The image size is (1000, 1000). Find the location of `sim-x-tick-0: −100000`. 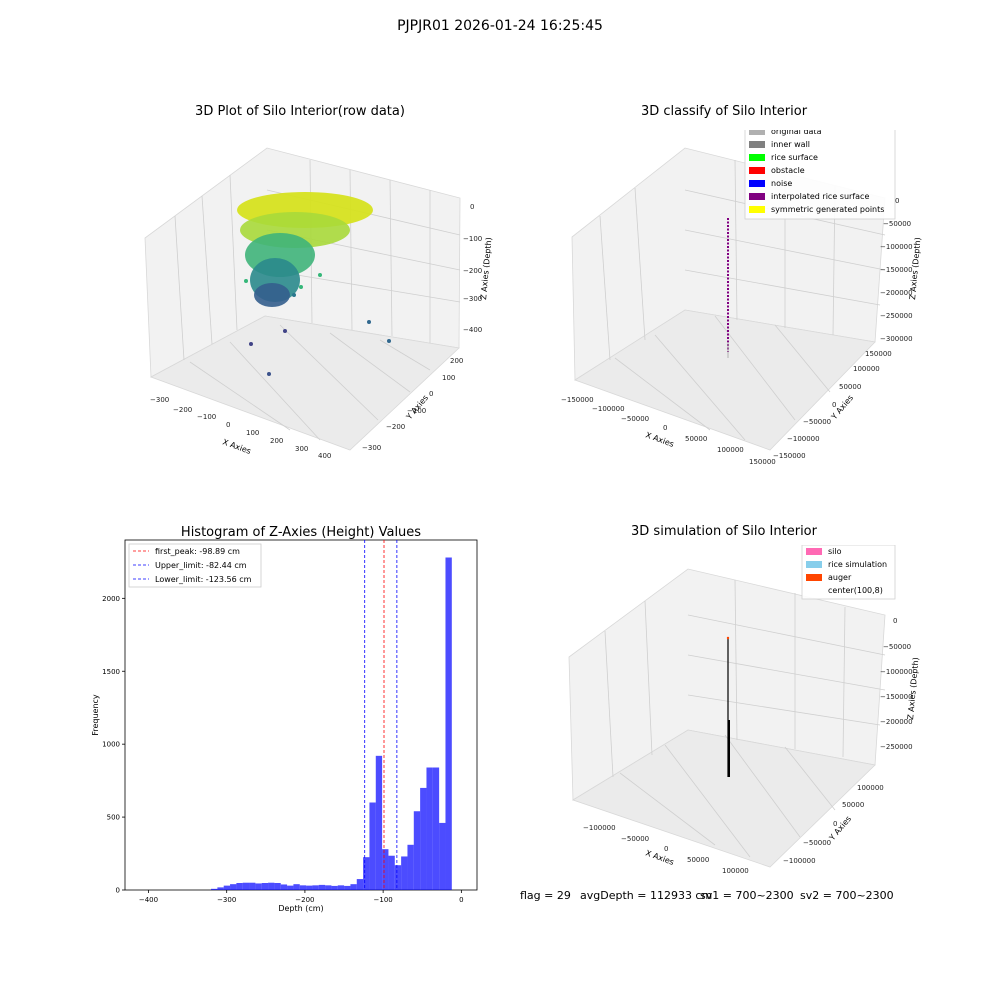

sim-x-tick-0: −100000 is located at coordinates (599, 828).